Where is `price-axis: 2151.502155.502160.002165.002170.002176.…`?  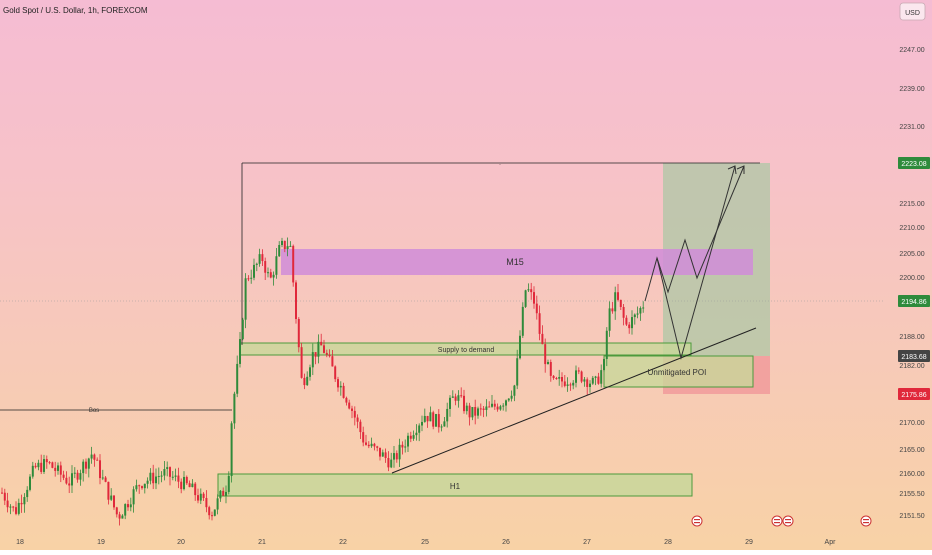 price-axis: 2151.502155.502160.002165.002170.002176.… is located at coordinates (911, 283).